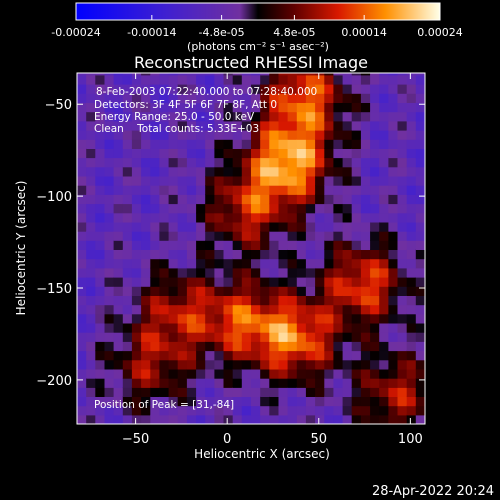  Describe the element at coordinates (258, 11) in the screenshot. I see `colorbar-gradient` at that location.